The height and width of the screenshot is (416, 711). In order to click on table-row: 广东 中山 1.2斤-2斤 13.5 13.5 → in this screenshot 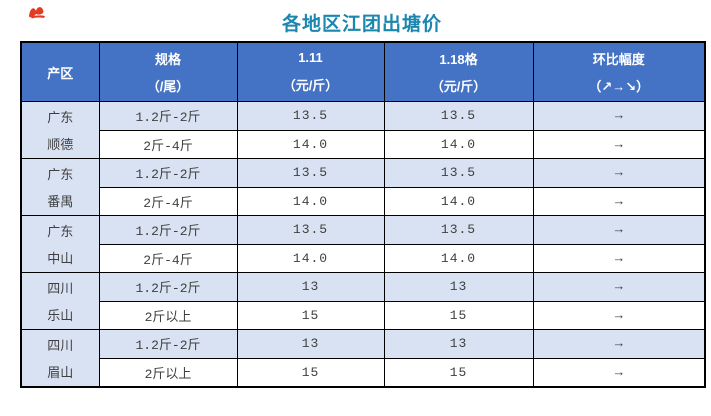, I will do `click(363, 244)`.